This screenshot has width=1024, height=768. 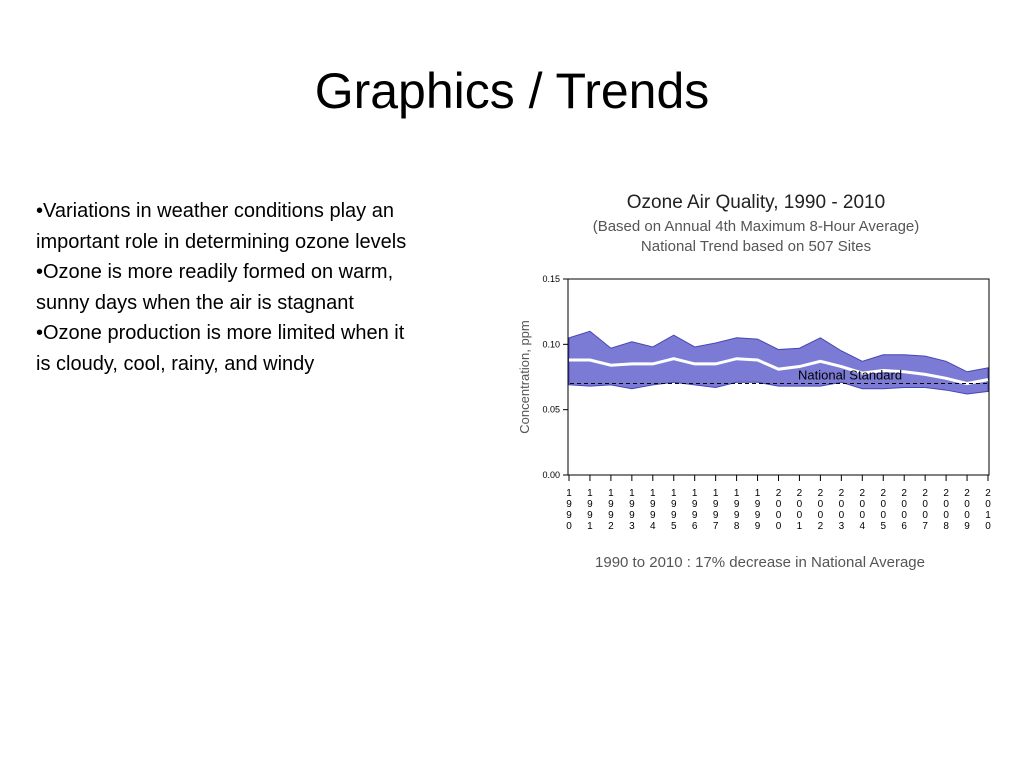 What do you see at coordinates (779, 371) in the screenshot?
I see `national-average-line` at bounding box center [779, 371].